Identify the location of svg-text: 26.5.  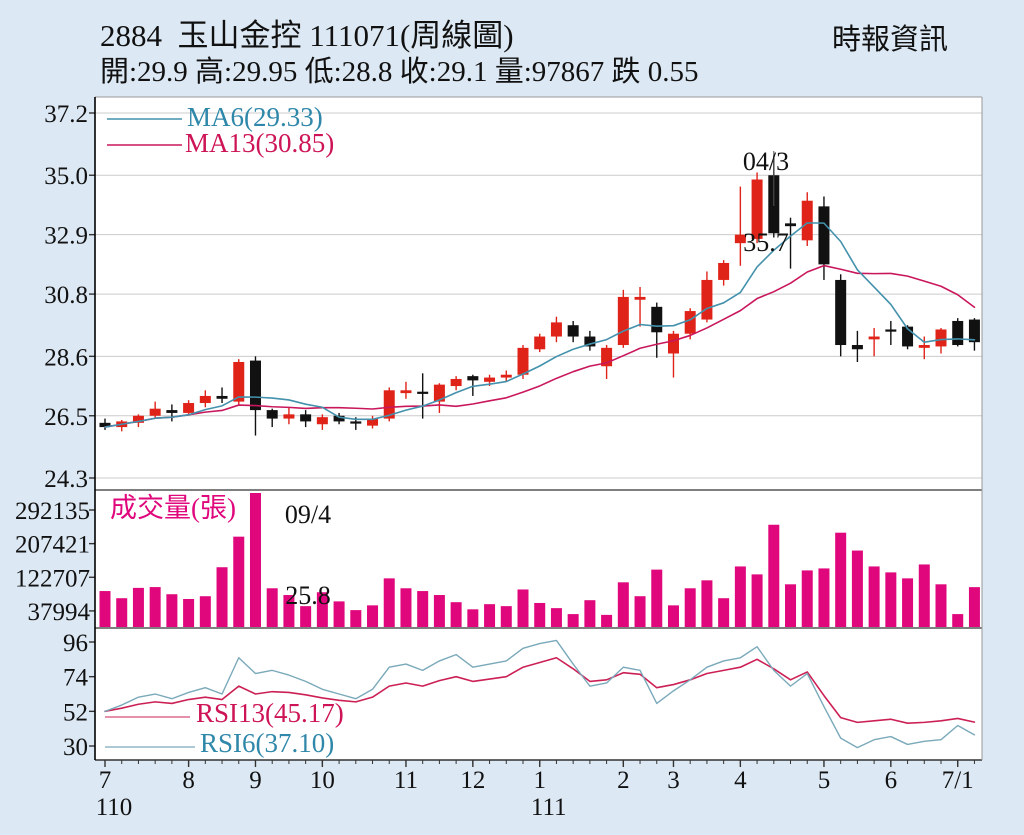
(66, 417).